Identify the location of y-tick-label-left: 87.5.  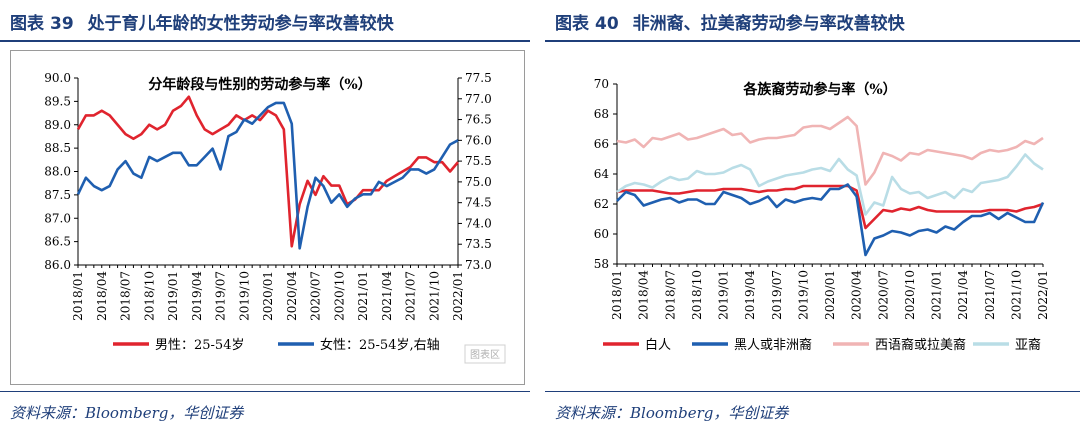
(57, 195).